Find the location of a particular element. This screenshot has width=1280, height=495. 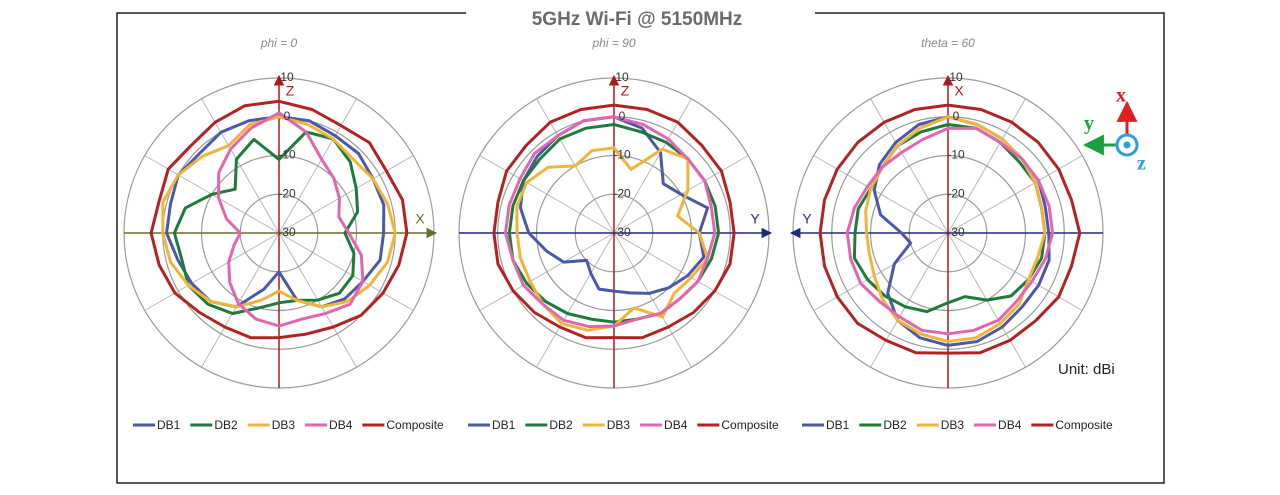

annotation: Unit: dBi is located at coordinates (1086, 369).